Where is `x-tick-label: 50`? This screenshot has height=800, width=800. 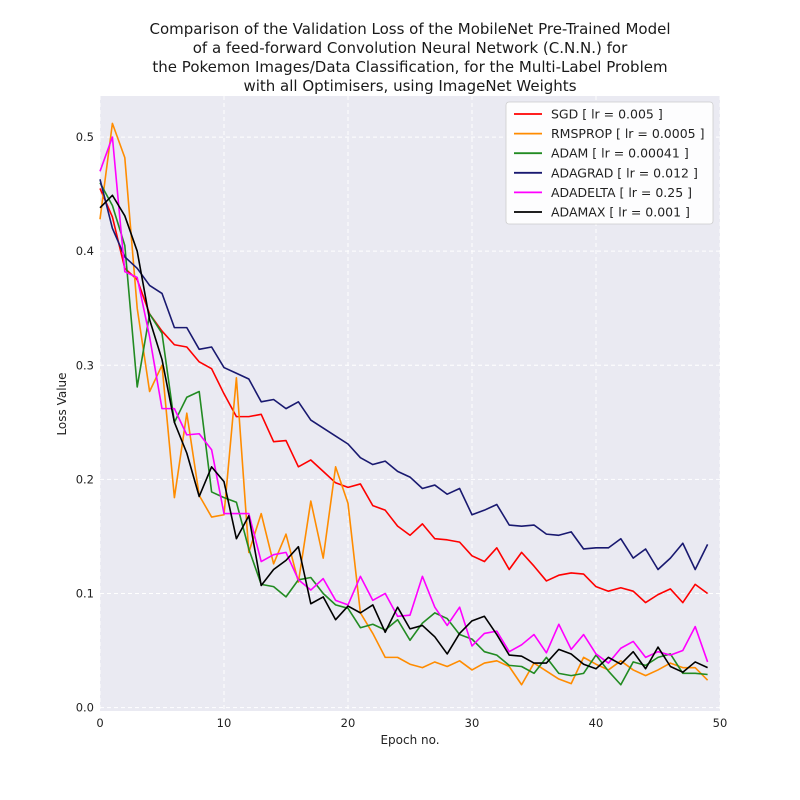
x-tick-label: 50 is located at coordinates (720, 723).